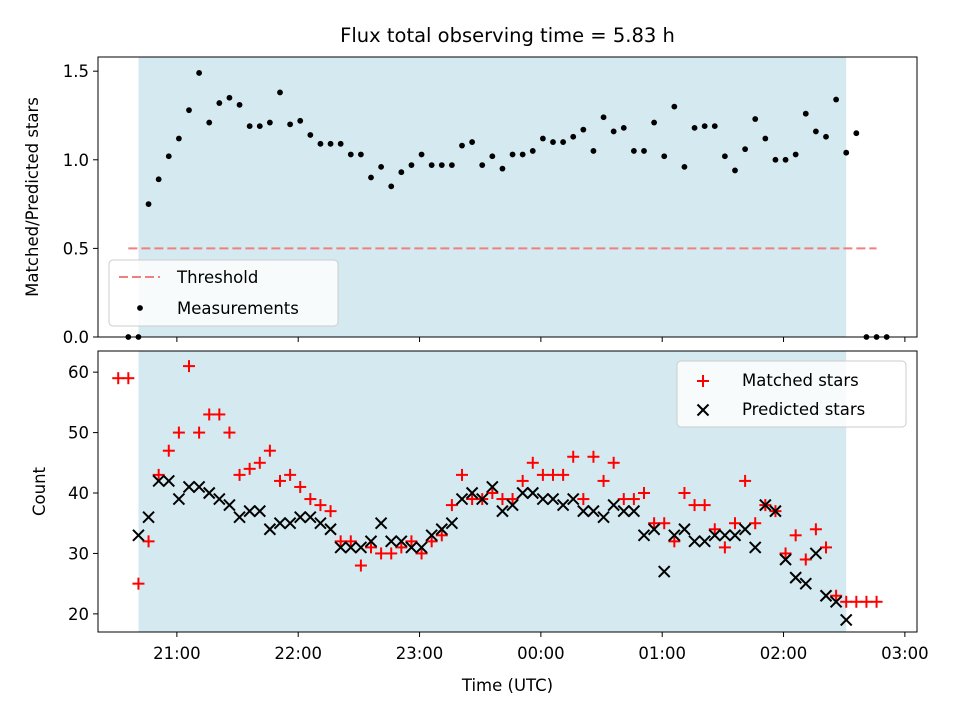 The width and height of the screenshot is (960, 720). I want to click on y-tick-label: 20, so click(78, 614).